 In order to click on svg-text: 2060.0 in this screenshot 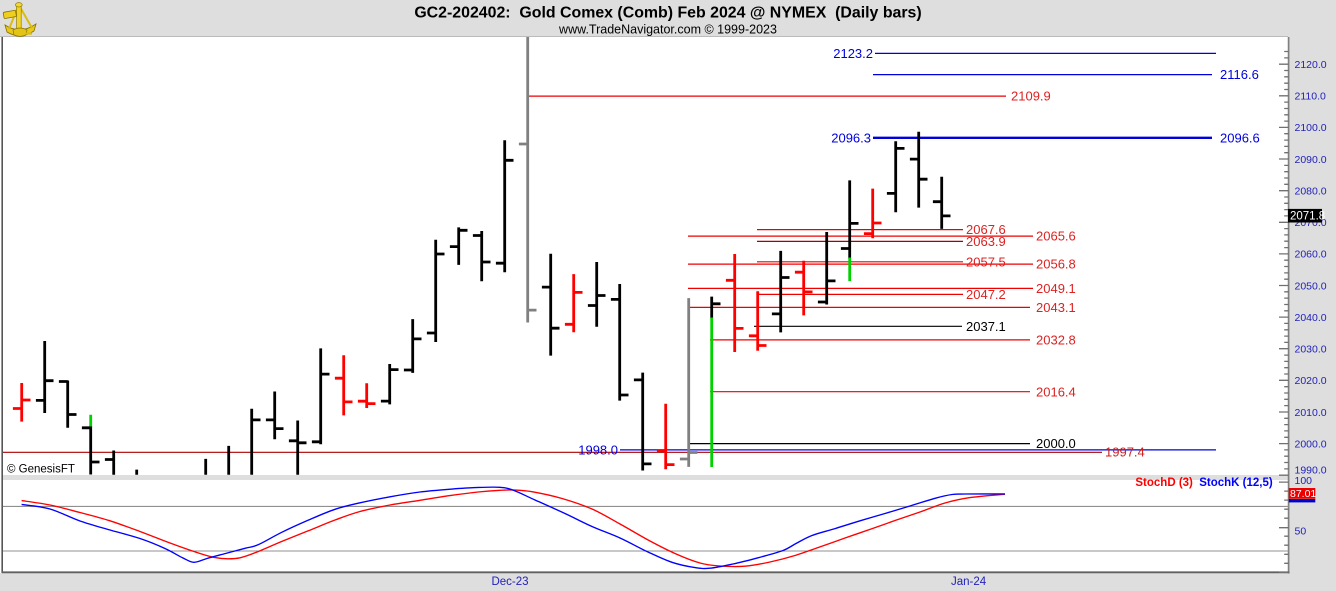, I will do `click(1311, 255)`.